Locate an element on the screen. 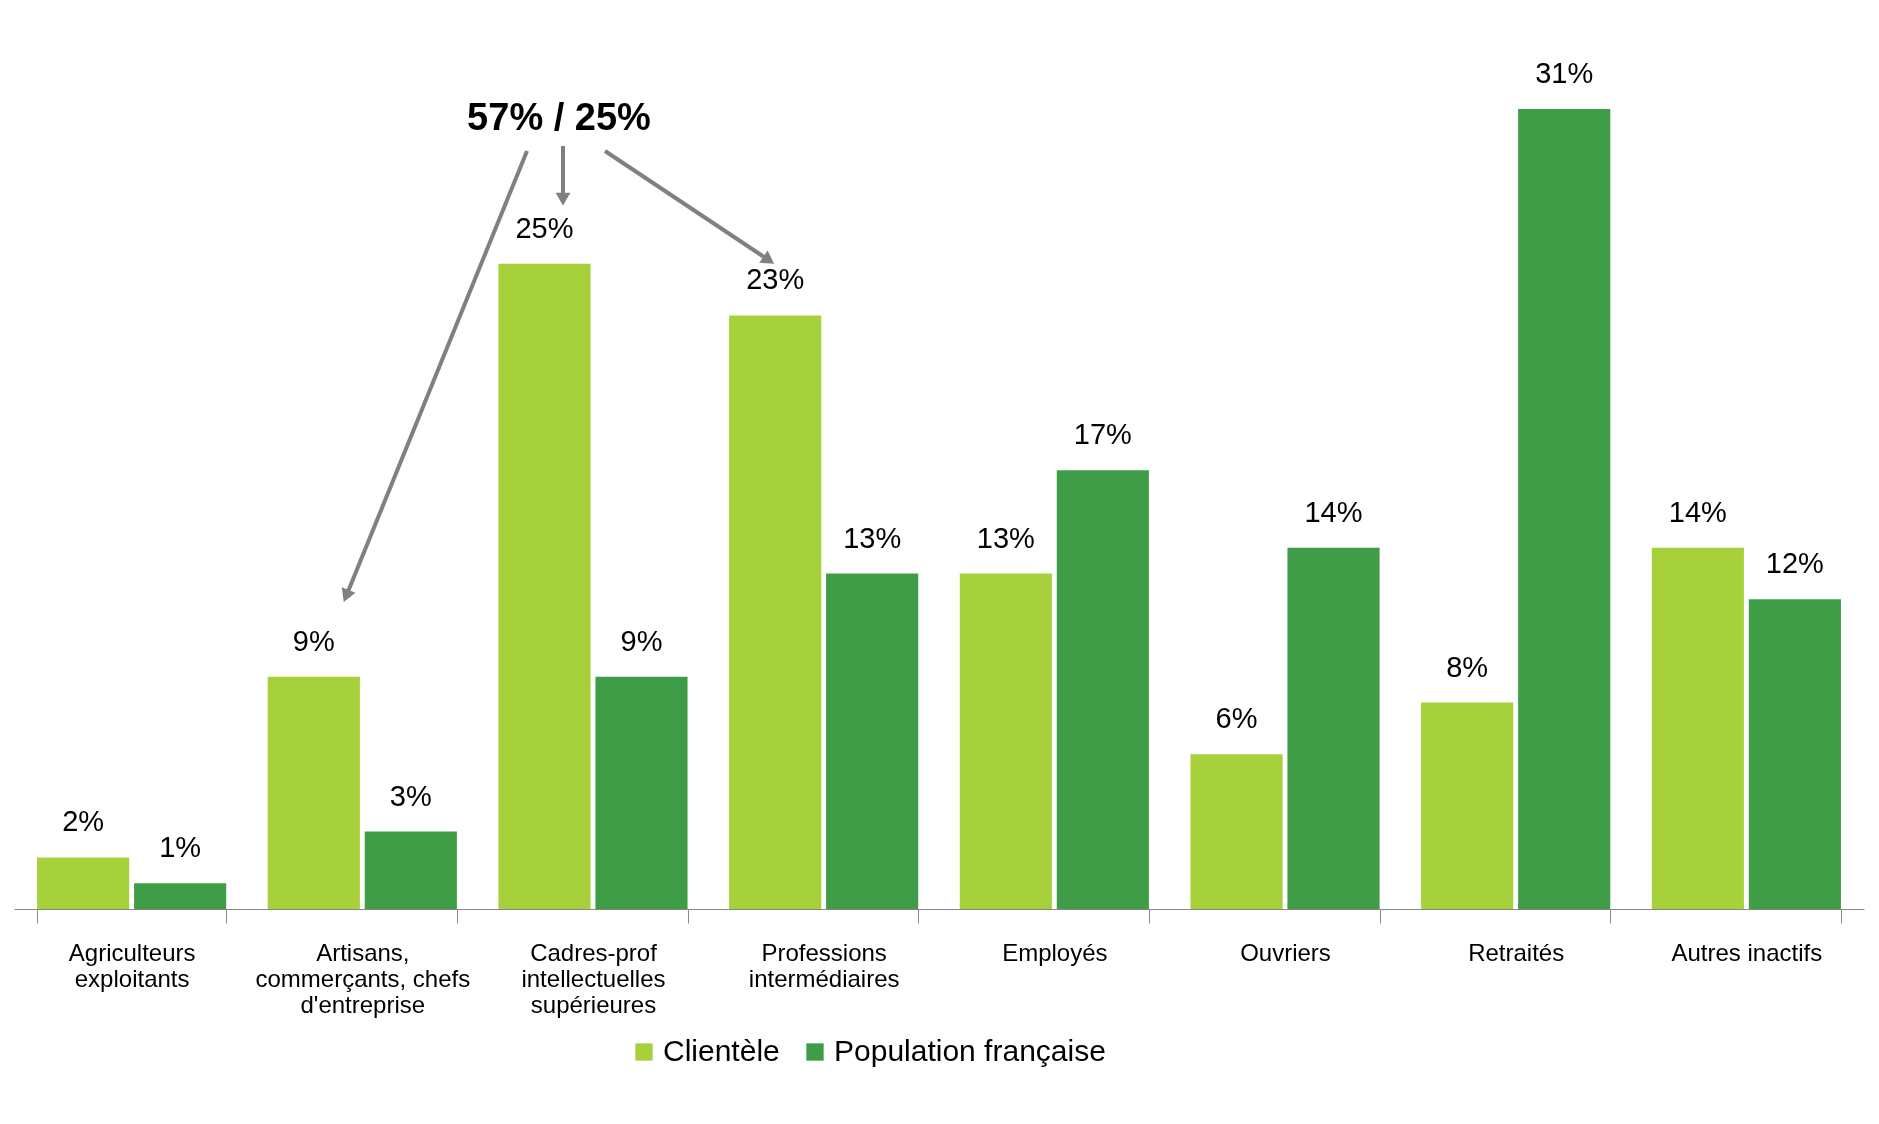 The height and width of the screenshot is (1124, 1879). data-label: 1% is located at coordinates (180, 847).